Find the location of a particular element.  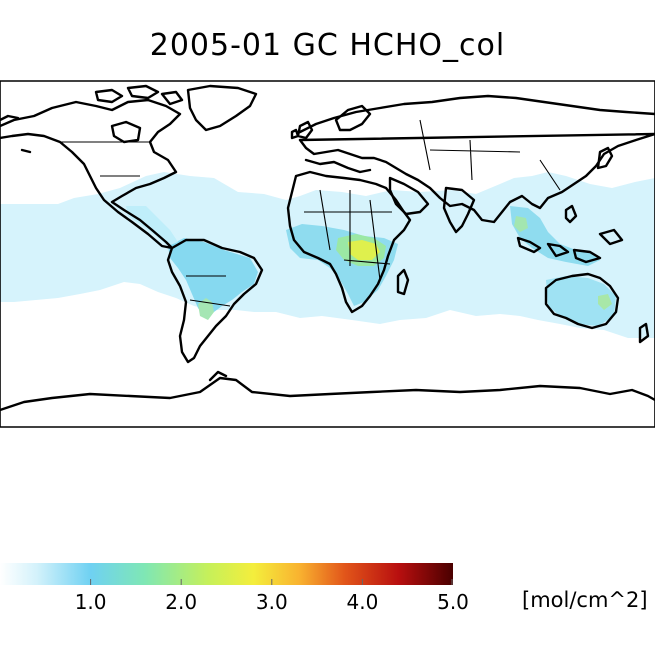

south-america-hcho is located at coordinates (213, 277).